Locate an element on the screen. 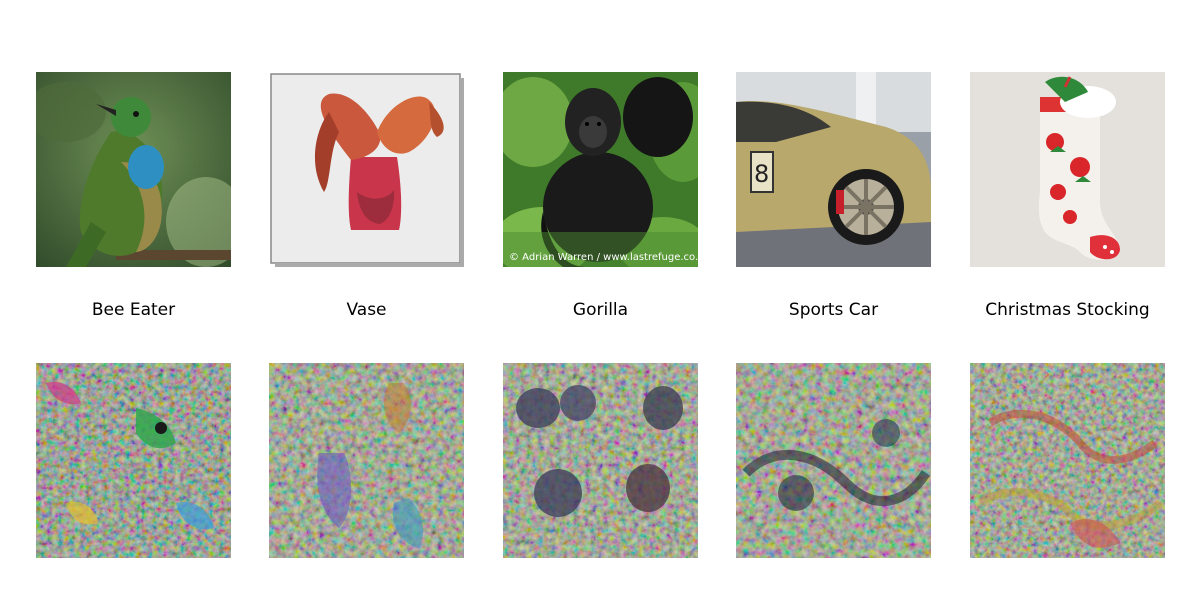  bee-eater-photo is located at coordinates (133, 169).